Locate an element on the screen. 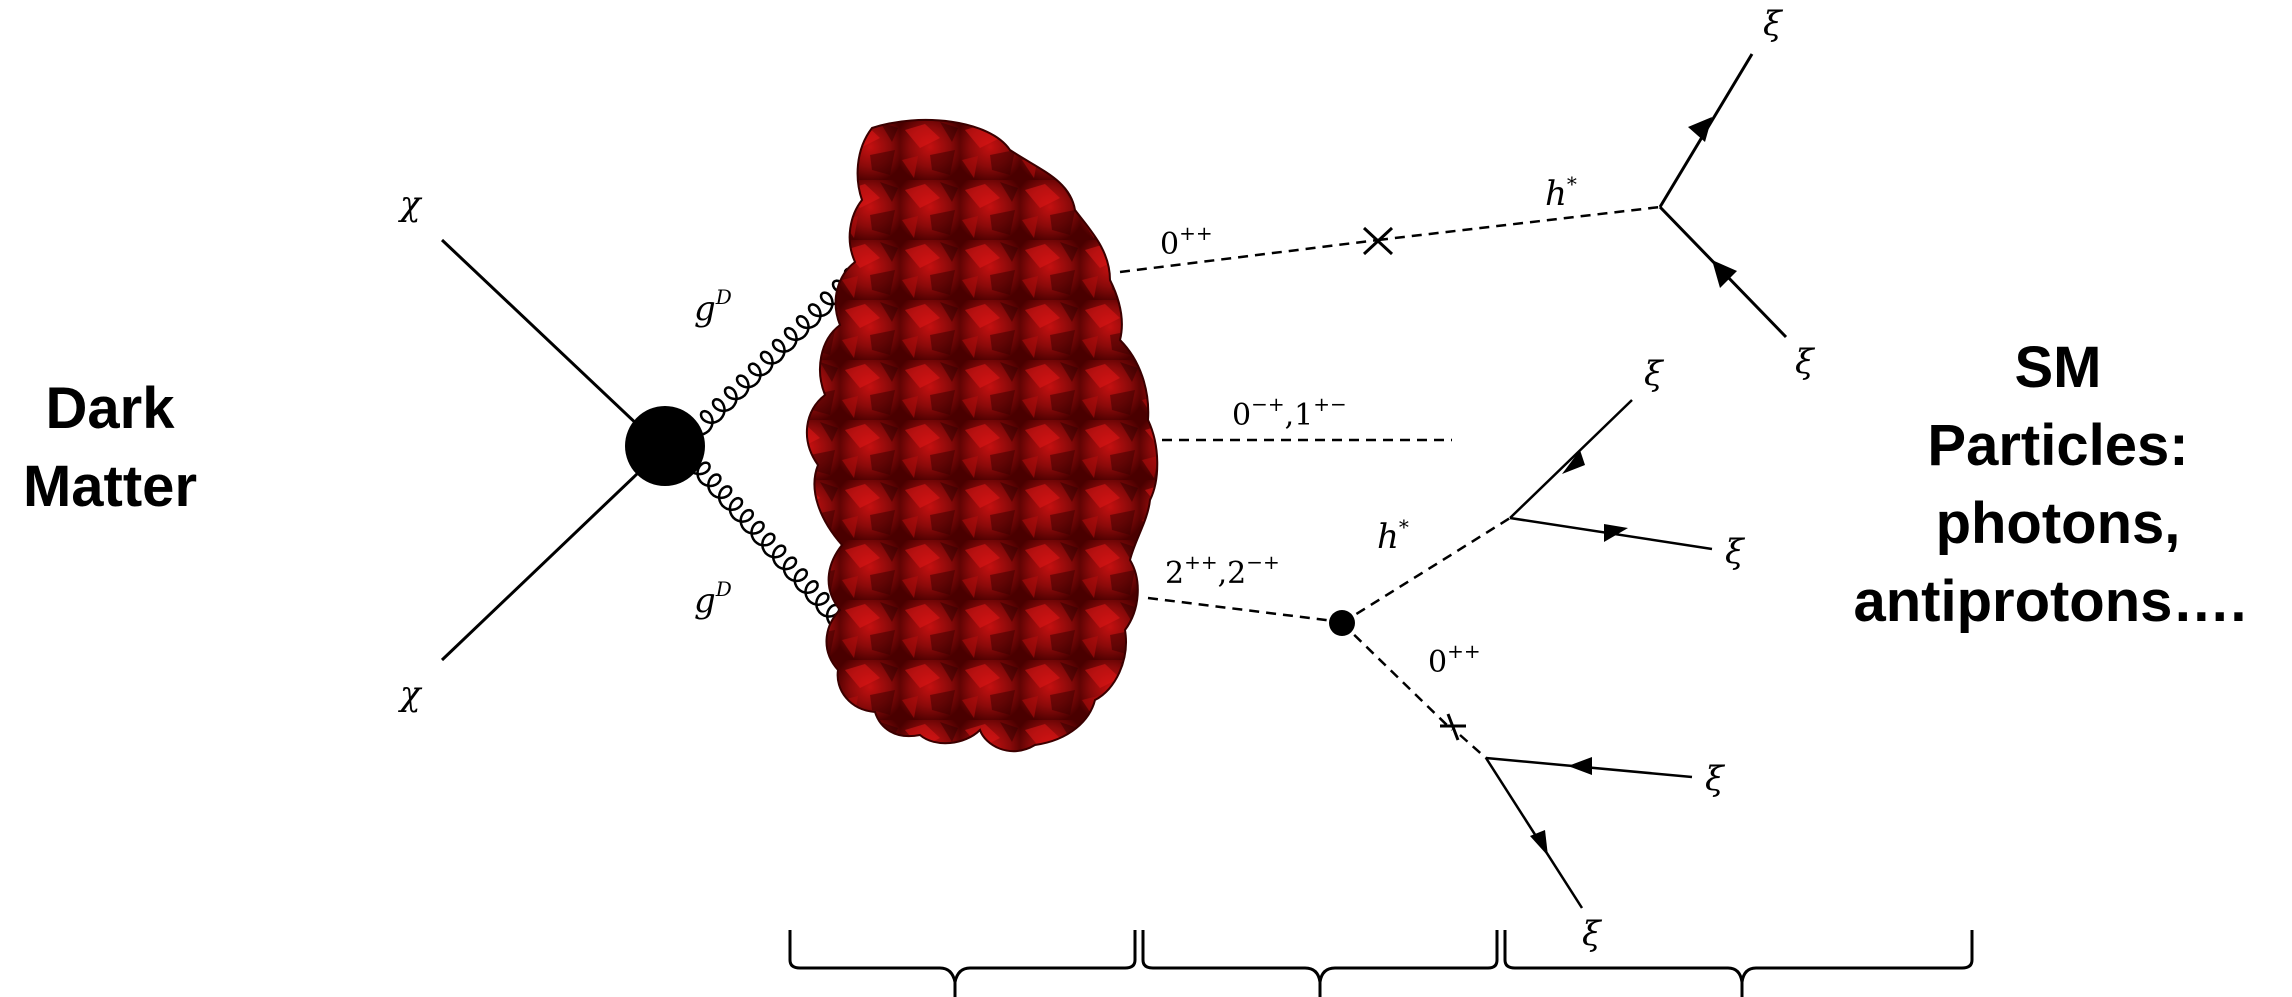  scalar-line-bottom is located at coordinates (1397, 676).